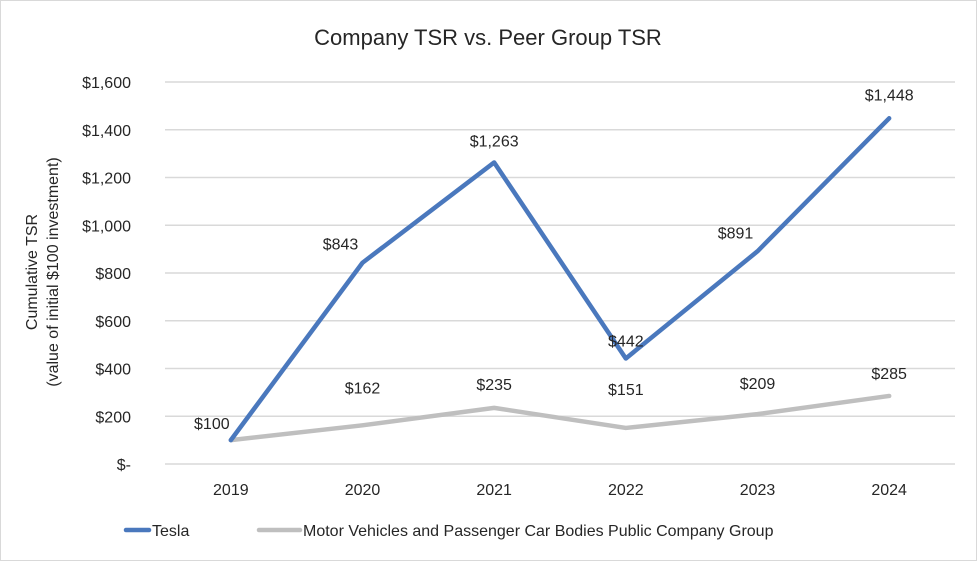 The height and width of the screenshot is (561, 977). I want to click on peer-group-data-label: $209, so click(758, 384).